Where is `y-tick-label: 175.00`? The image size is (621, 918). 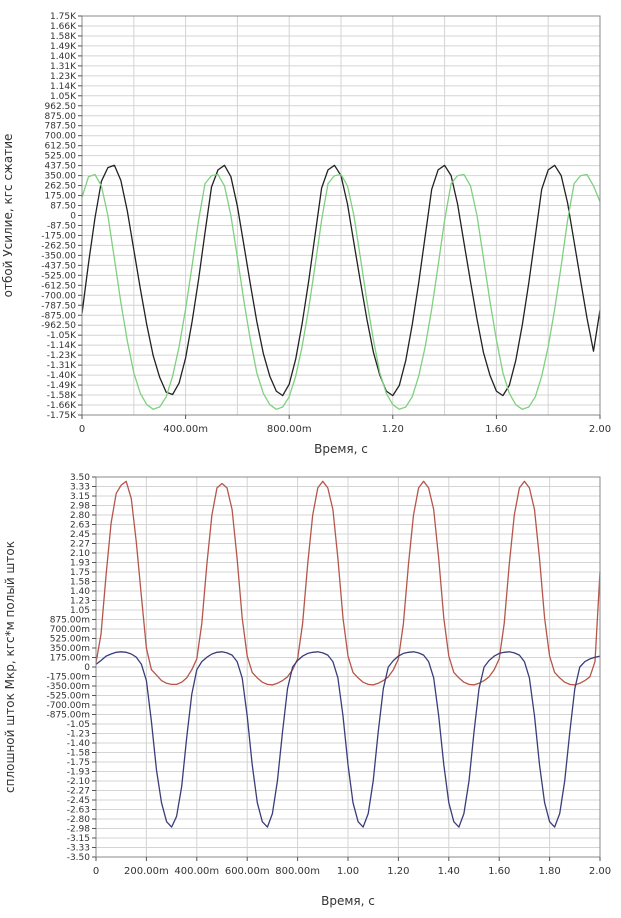 y-tick-label: 175.00 is located at coordinates (61, 197).